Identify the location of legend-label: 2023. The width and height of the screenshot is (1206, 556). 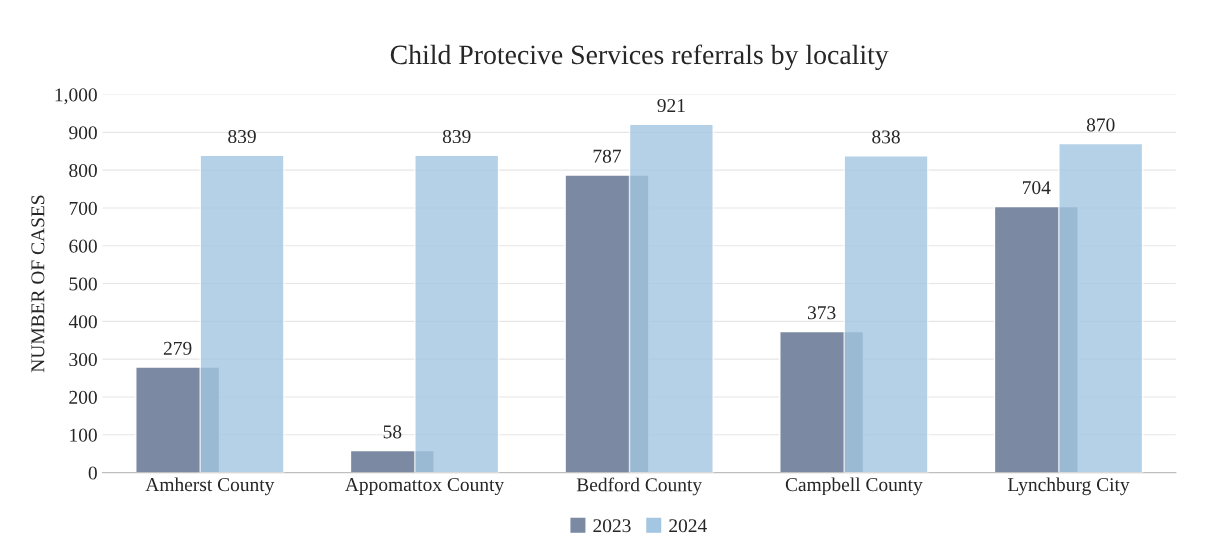
(612, 526).